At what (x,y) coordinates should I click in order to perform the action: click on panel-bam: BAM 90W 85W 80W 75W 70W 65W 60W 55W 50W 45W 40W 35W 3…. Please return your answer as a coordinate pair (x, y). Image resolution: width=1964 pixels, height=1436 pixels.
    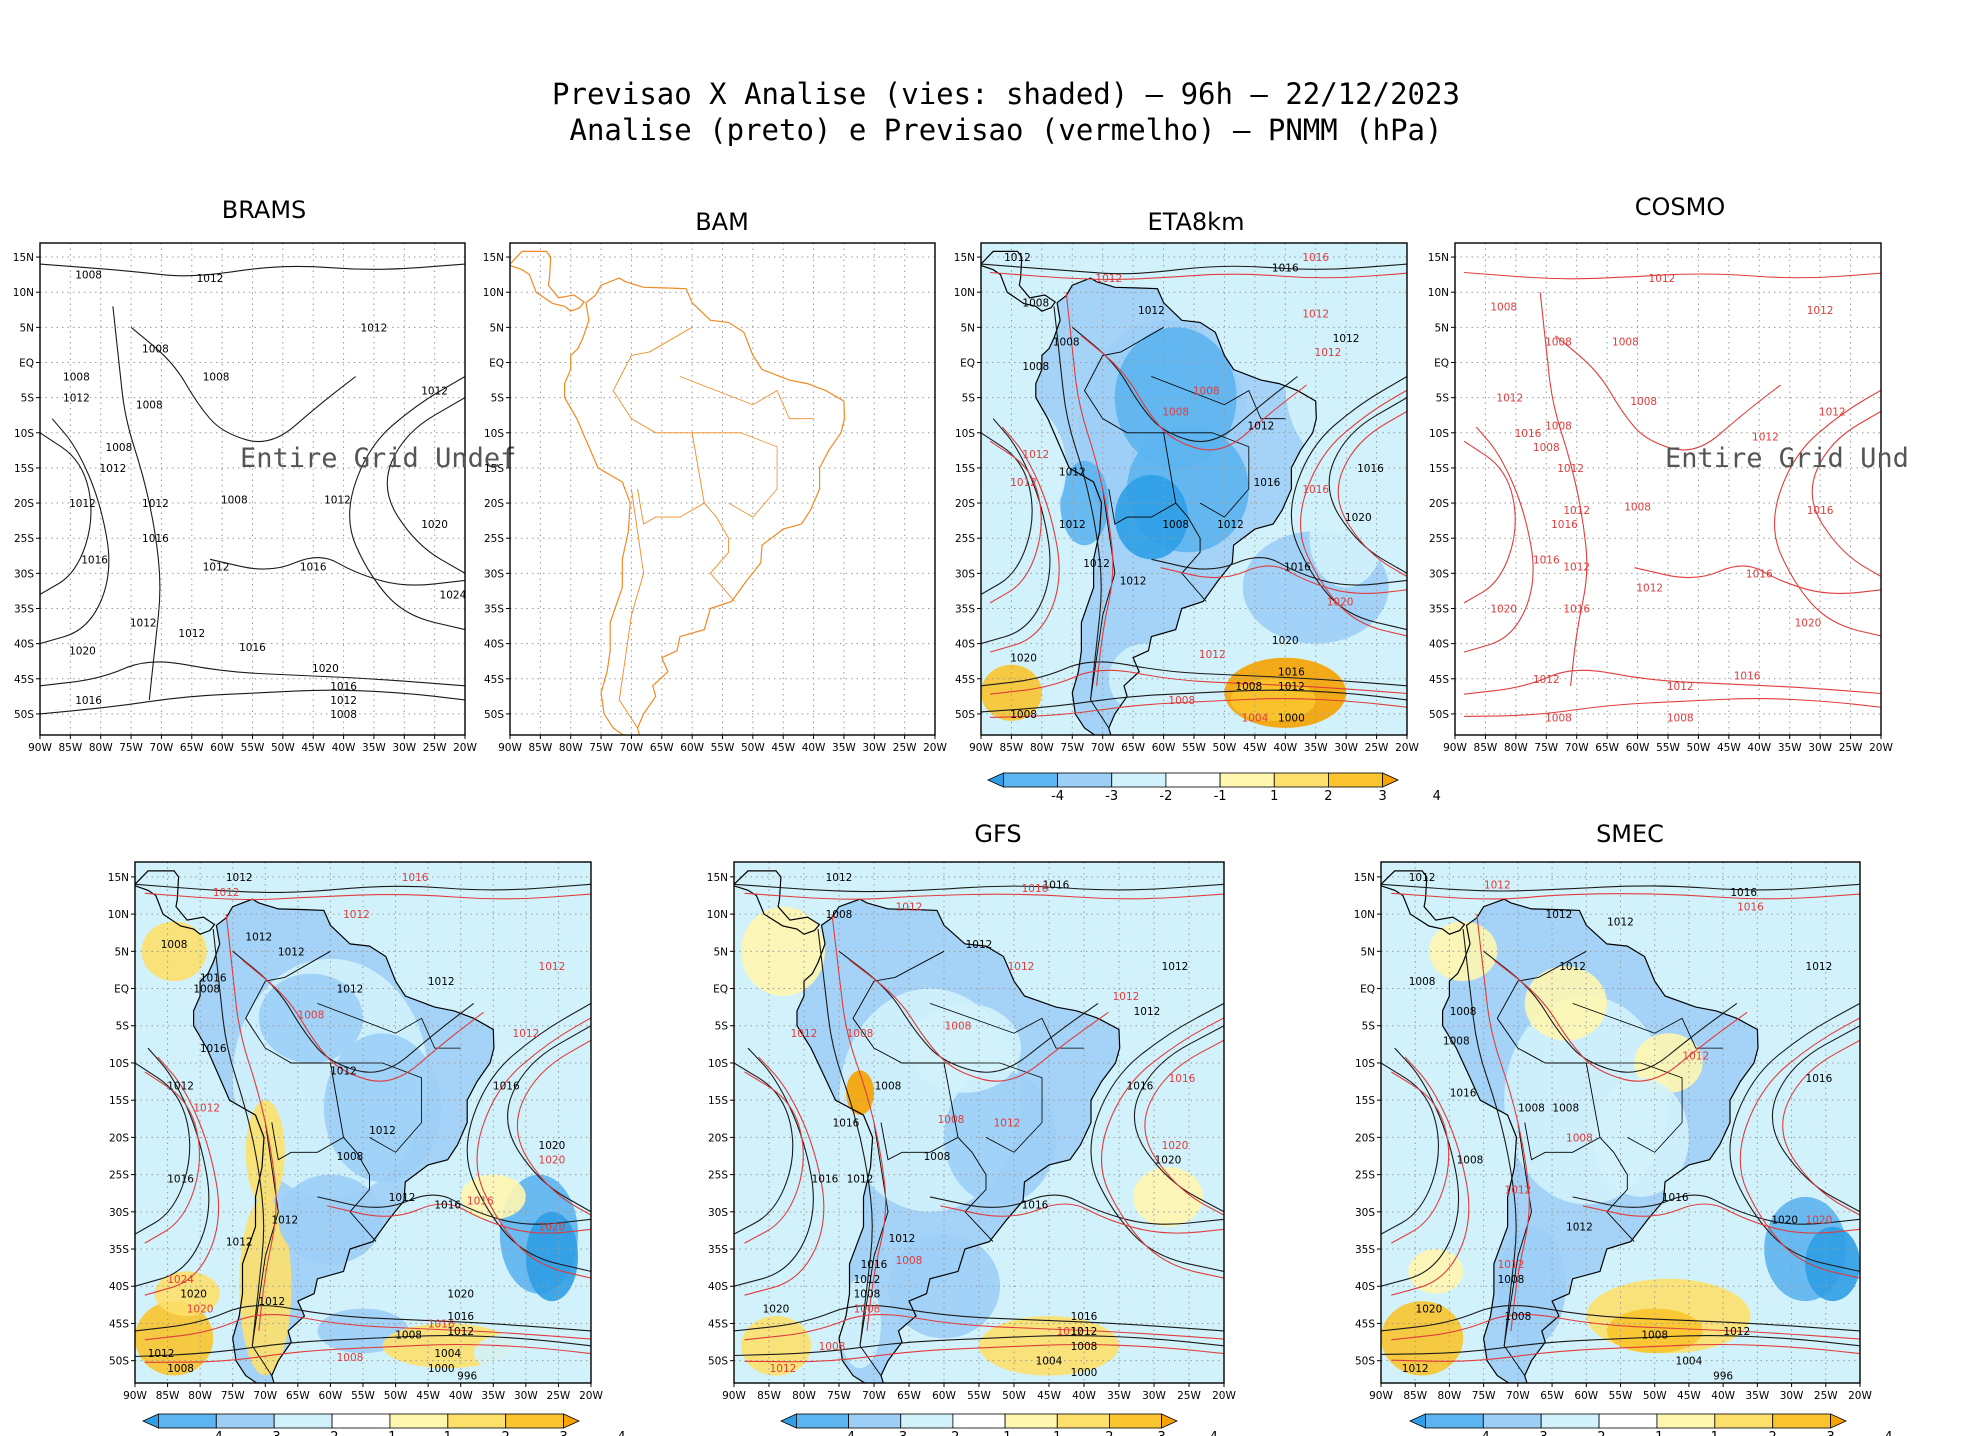
    Looking at the image, I should click on (715, 481).